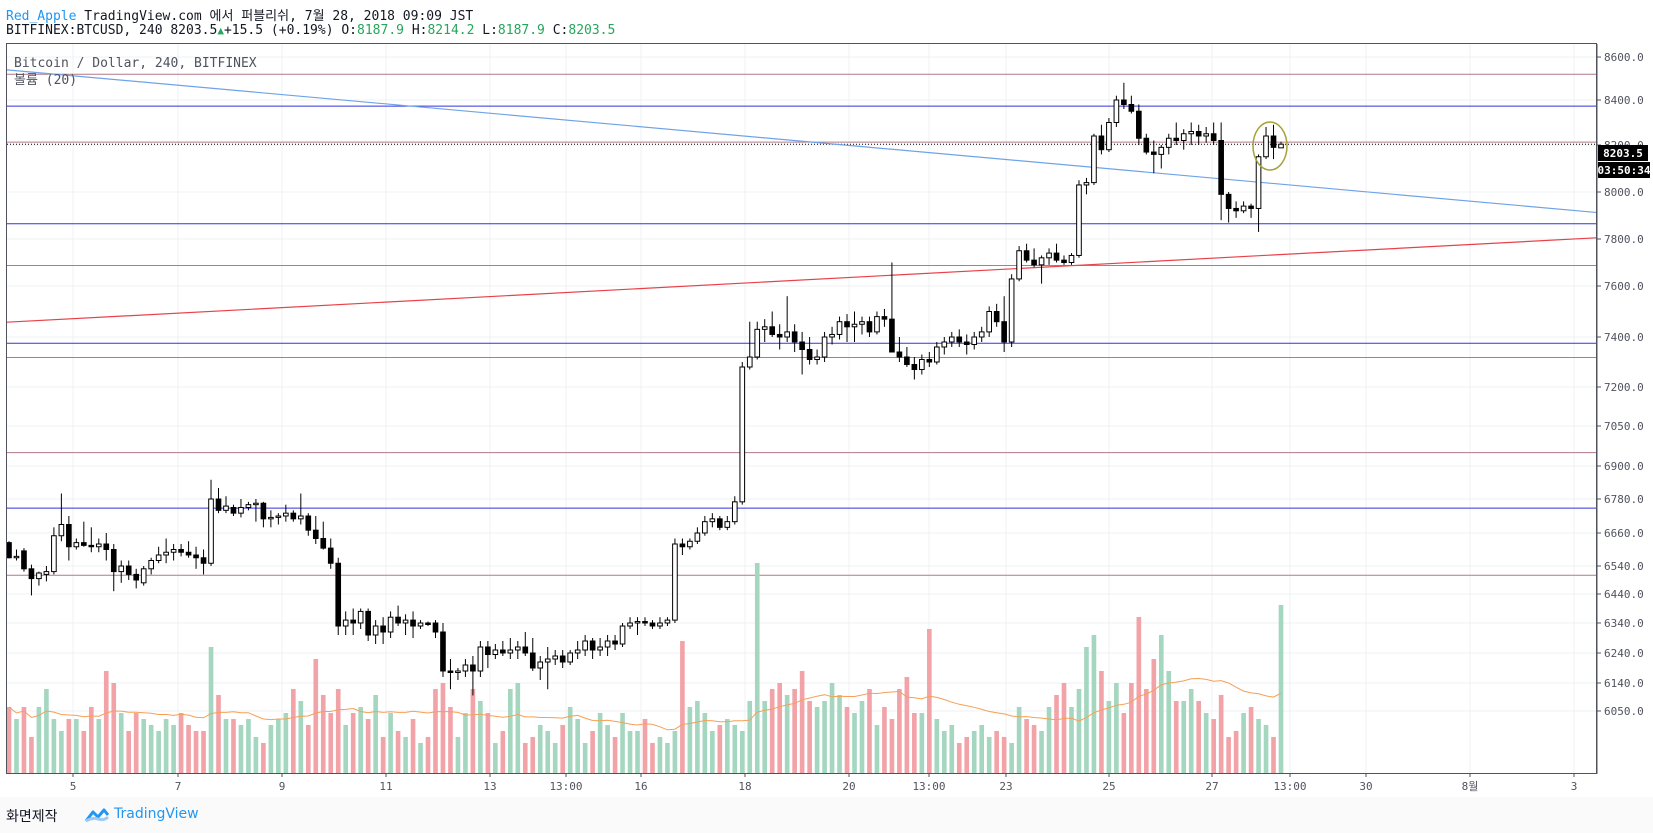 Image resolution: width=1653 pixels, height=833 pixels. What do you see at coordinates (97, 815) in the screenshot?
I see `tradingview-logo-icon` at bounding box center [97, 815].